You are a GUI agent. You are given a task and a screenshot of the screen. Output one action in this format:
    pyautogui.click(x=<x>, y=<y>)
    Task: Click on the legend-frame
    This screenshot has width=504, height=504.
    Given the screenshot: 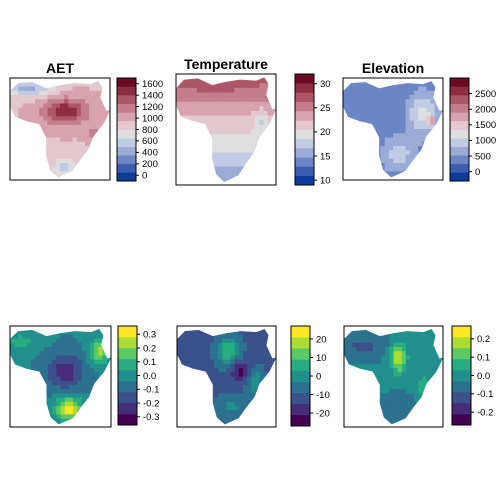 What is the action you would take?
    pyautogui.click(x=459, y=129)
    